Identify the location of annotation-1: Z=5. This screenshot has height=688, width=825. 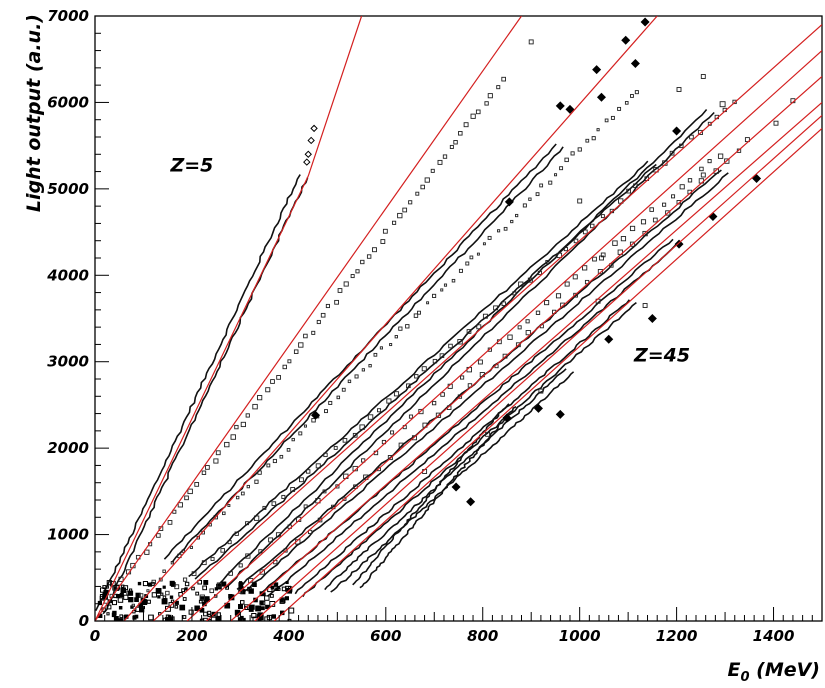
(191, 166).